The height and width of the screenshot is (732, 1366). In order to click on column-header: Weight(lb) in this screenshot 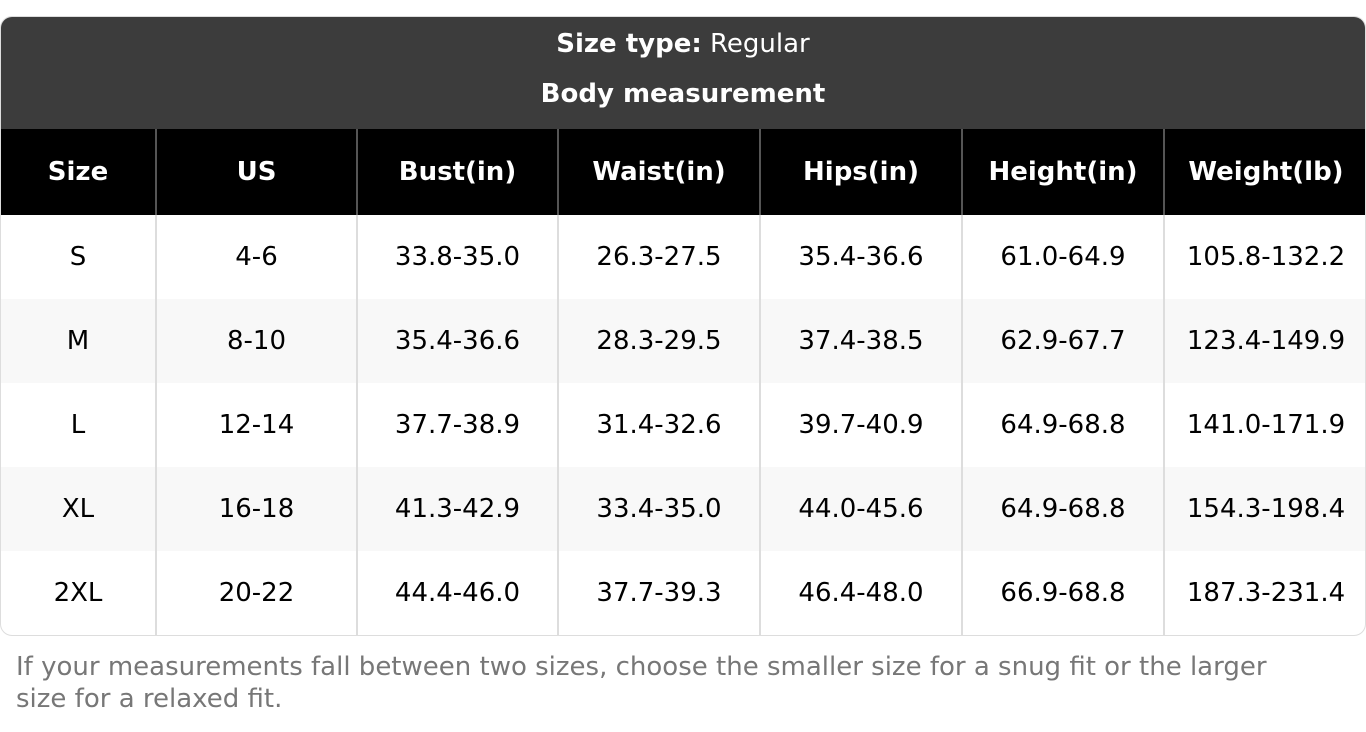, I will do `click(1264, 172)`.